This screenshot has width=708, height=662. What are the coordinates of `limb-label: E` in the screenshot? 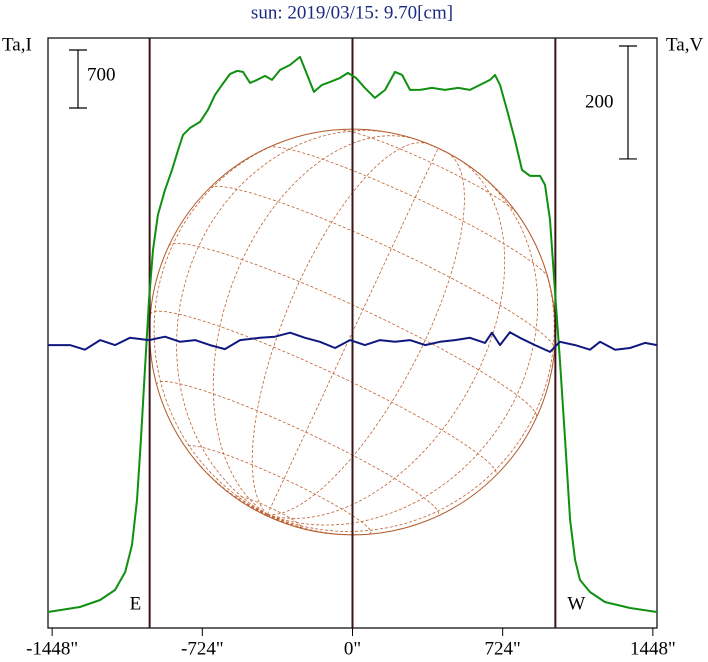 It's located at (136, 603).